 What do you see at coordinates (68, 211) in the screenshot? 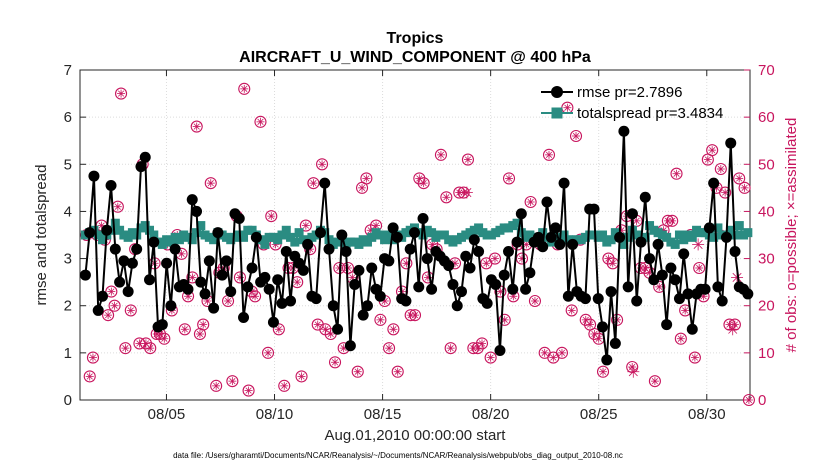
I see `y-tick-label: 4` at bounding box center [68, 211].